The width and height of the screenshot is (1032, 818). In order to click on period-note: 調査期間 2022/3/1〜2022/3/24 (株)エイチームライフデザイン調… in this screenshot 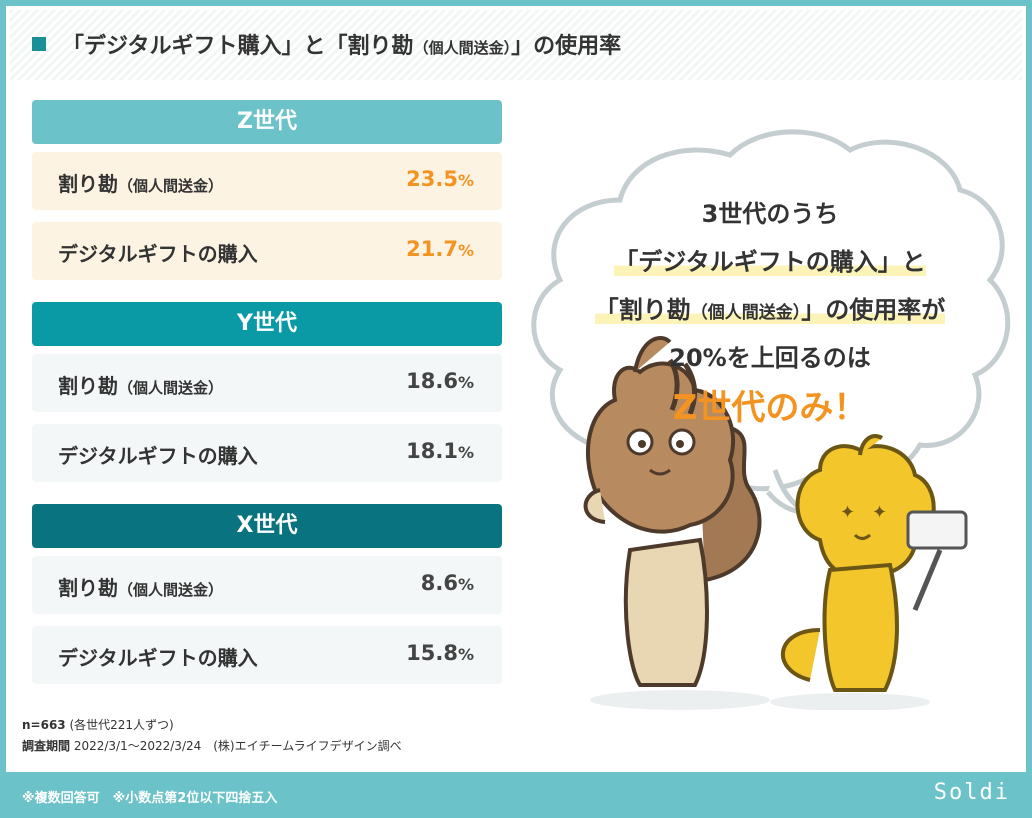, I will do `click(212, 746)`.